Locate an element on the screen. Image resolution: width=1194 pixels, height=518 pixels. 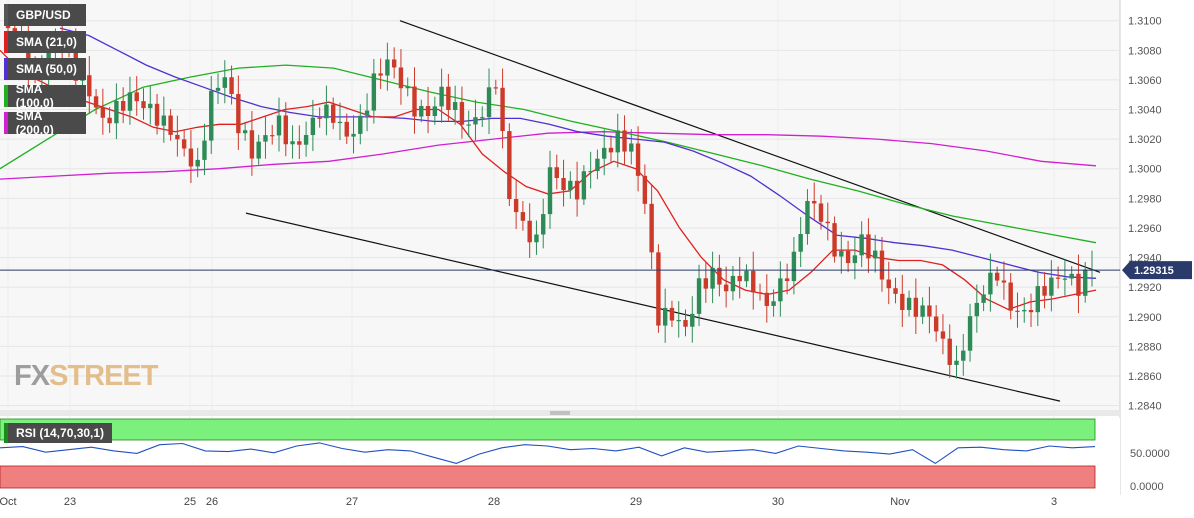
x-tick-label: Nov is located at coordinates (900, 502).